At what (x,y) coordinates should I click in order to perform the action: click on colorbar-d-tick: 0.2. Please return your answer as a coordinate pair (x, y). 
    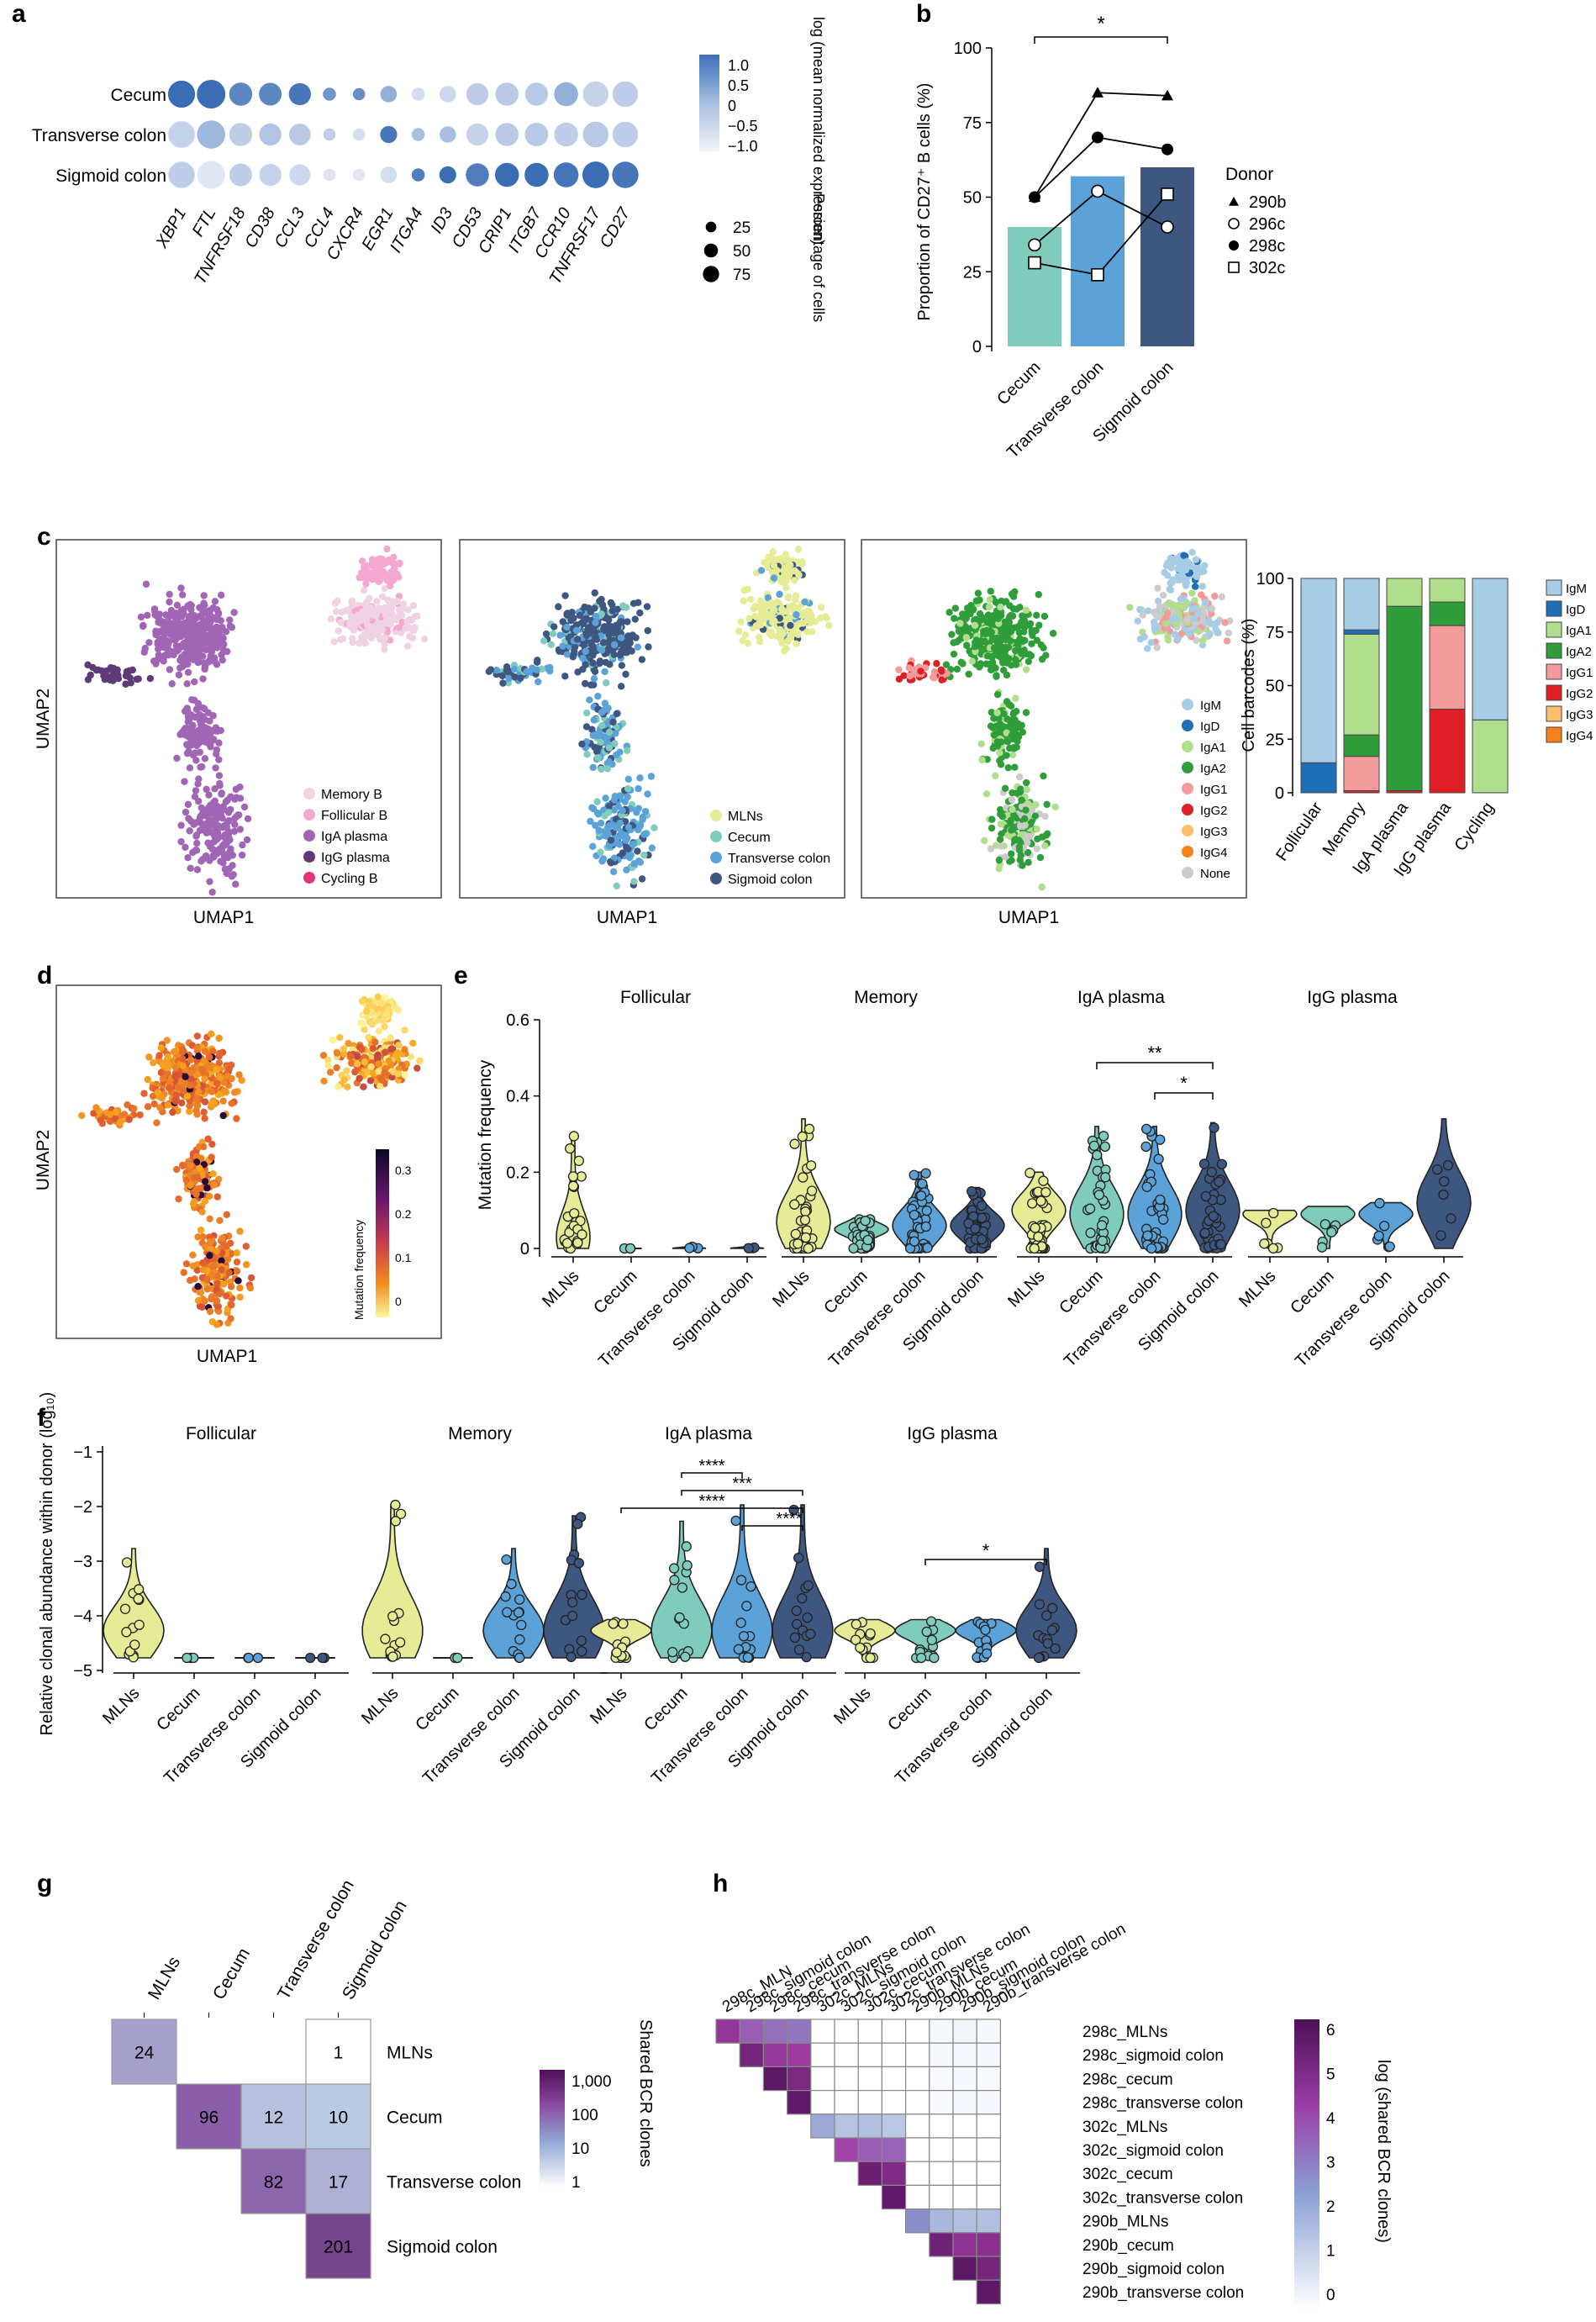
    Looking at the image, I should click on (404, 1214).